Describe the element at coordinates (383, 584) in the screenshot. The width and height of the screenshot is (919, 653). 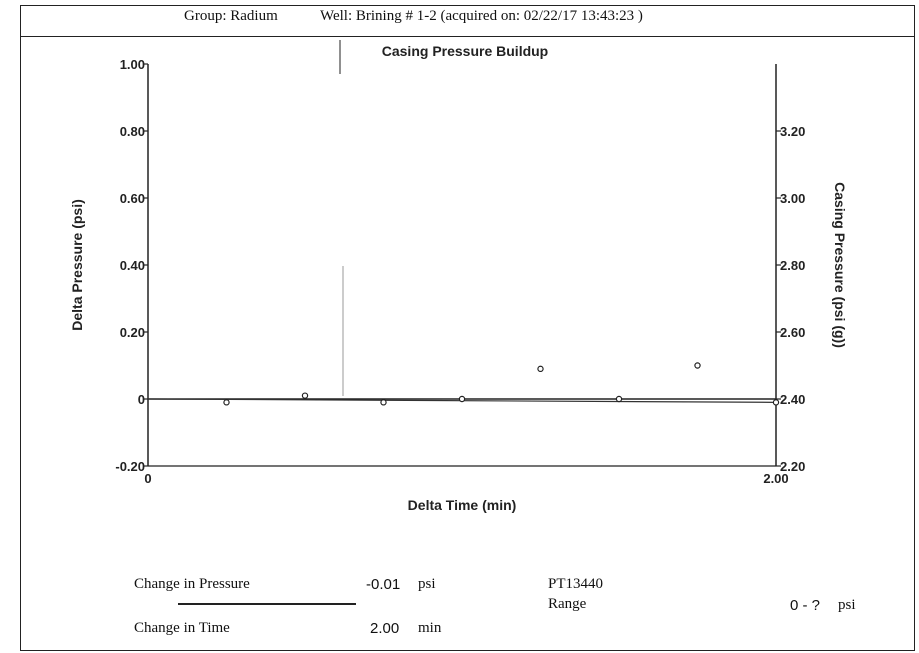
I see `change-pressure-value: -0.01` at that location.